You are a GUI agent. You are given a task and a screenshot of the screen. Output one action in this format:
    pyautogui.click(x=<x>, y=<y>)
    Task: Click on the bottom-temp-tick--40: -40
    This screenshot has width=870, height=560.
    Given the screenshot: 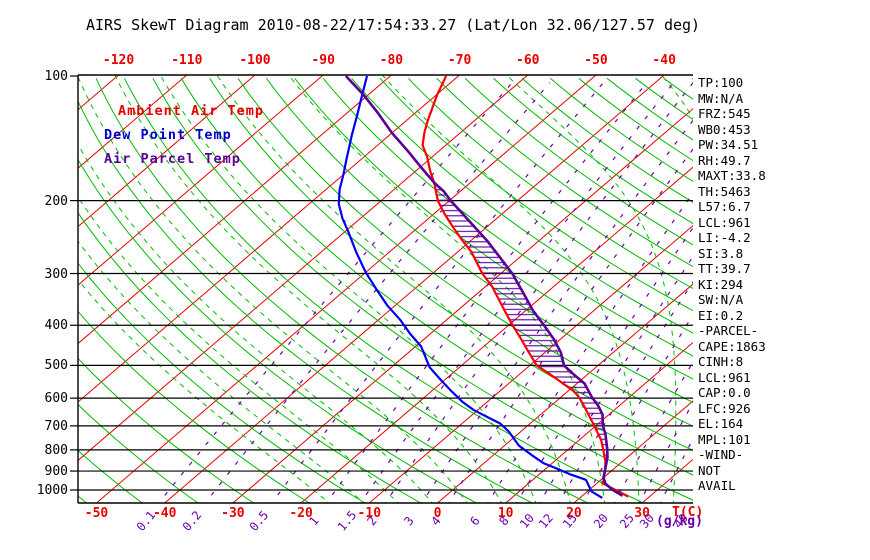 What is the action you would take?
    pyautogui.click(x=164, y=513)
    